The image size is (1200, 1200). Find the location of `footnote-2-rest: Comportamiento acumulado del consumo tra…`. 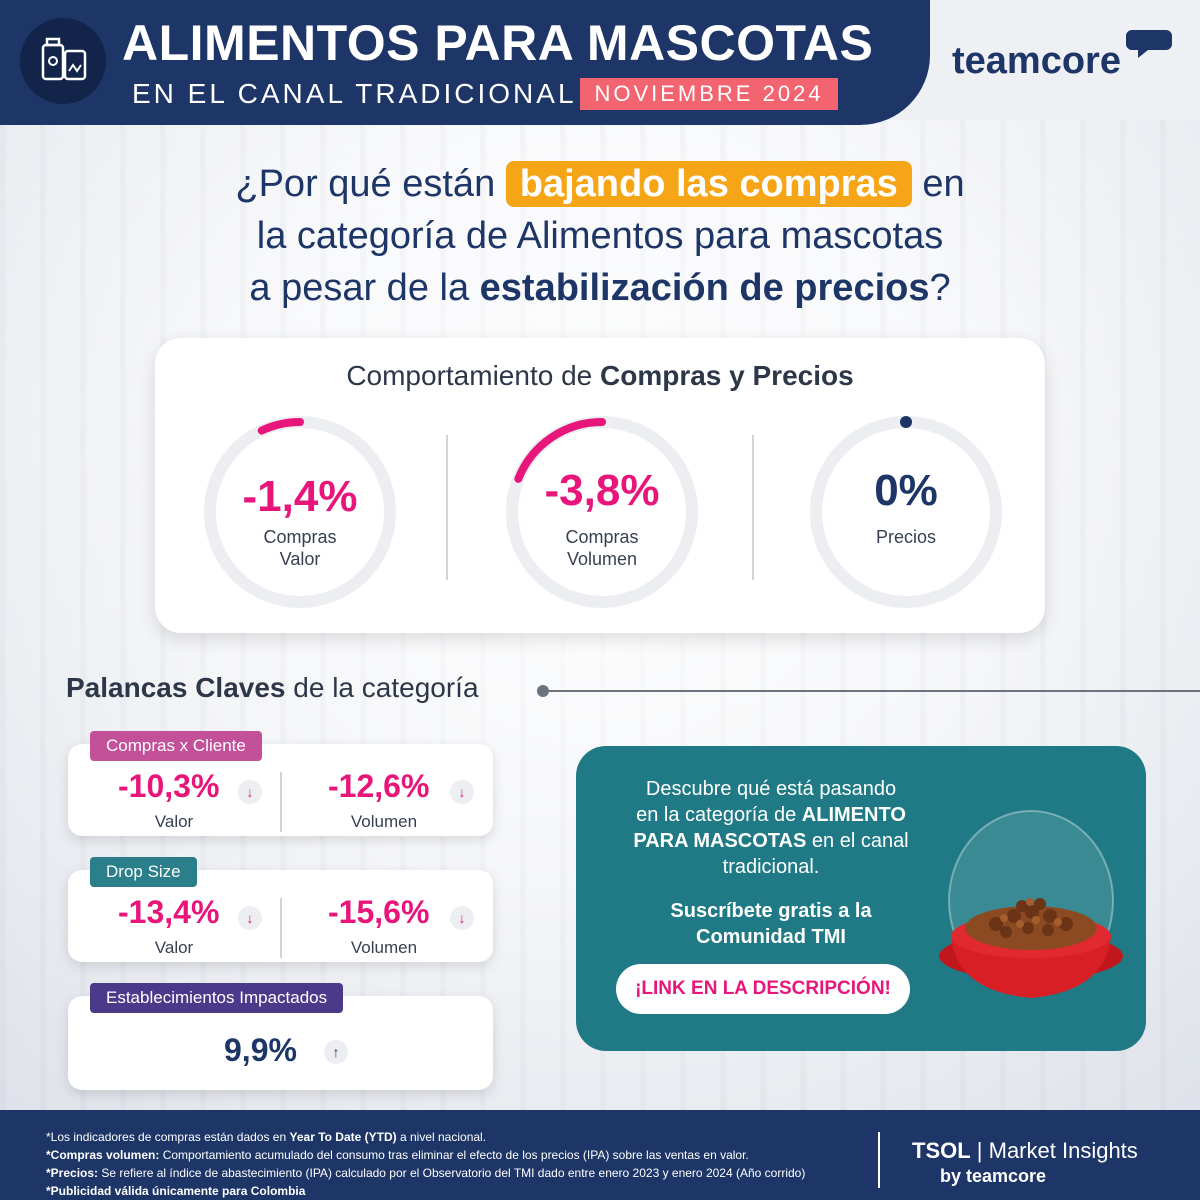

footnote-2-rest: Comportamiento acumulado del consumo tra… is located at coordinates (455, 1155).